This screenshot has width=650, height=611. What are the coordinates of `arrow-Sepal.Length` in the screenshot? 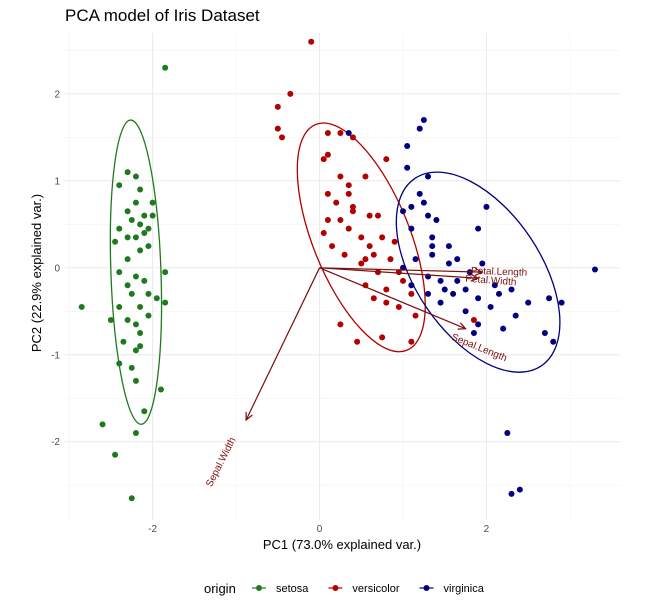 It's located at (393, 298).